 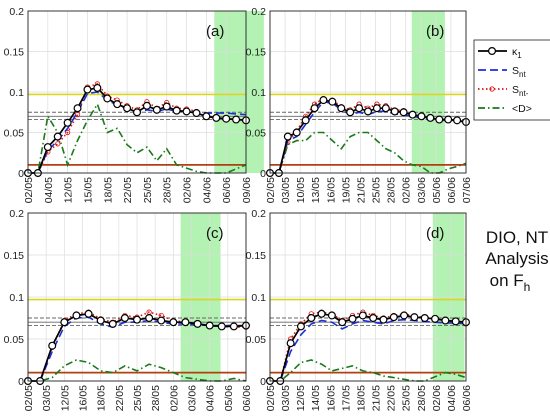 I want to click on legend-label-d: <D>, so click(x=522, y=109).